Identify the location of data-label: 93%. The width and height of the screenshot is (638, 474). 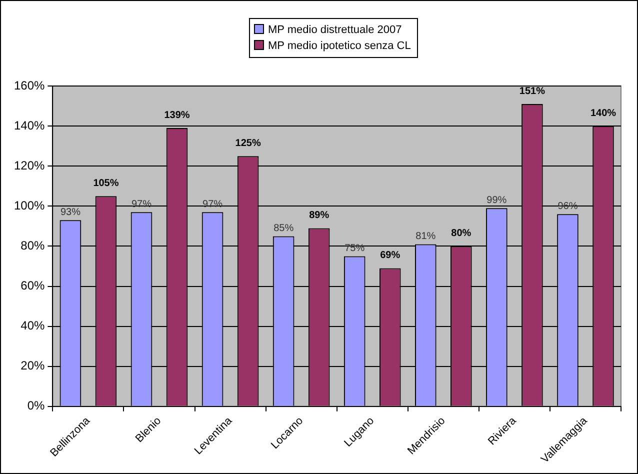
(70, 212).